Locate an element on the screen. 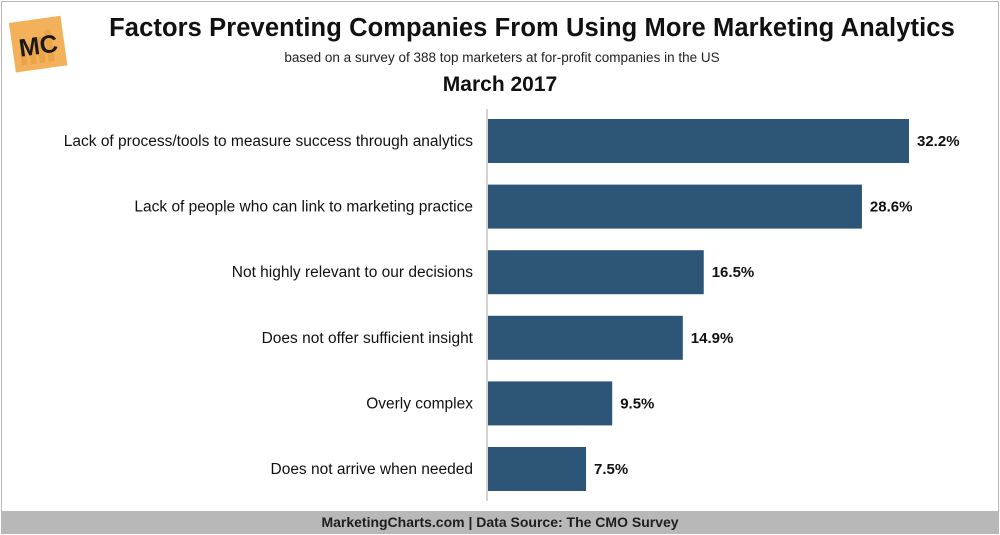 This screenshot has height=535, width=1000. value-label-0: 32.2% is located at coordinates (938, 141).